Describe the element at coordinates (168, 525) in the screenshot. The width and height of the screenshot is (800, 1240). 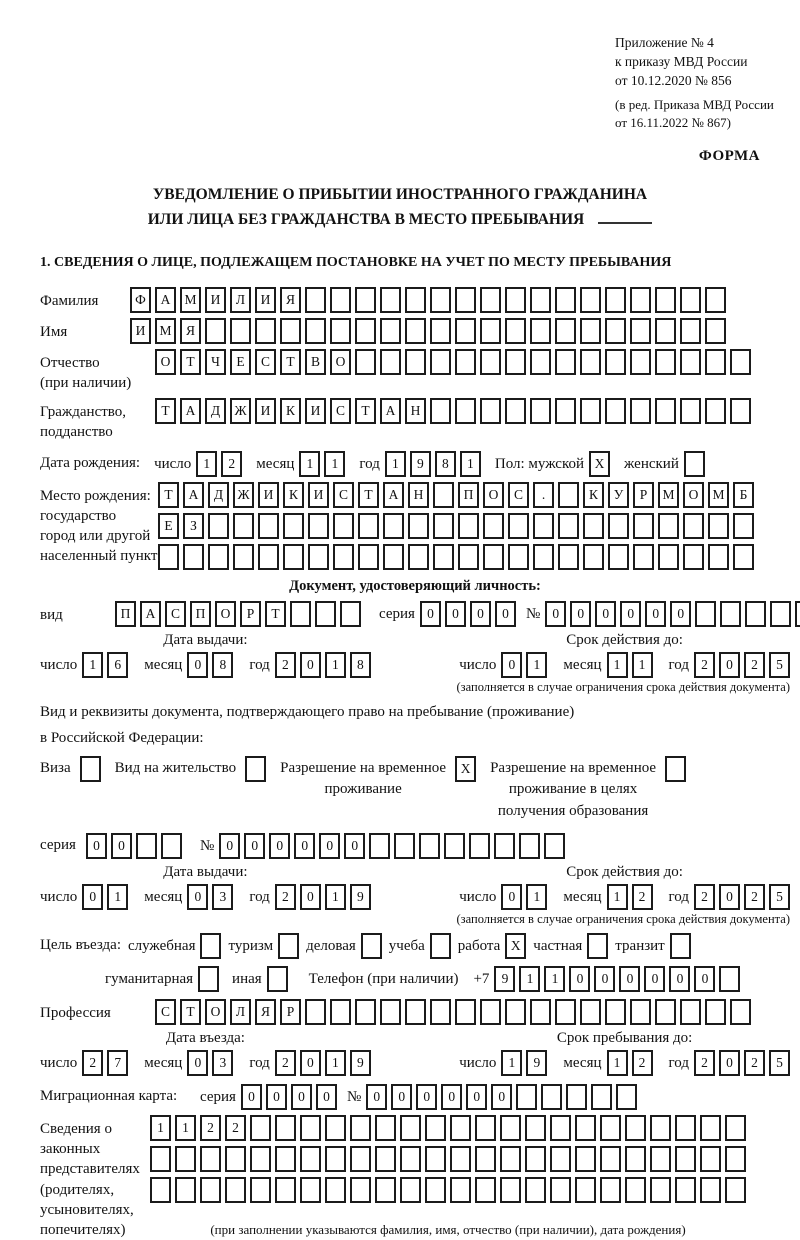
I see `filled-cell: Е` at that location.